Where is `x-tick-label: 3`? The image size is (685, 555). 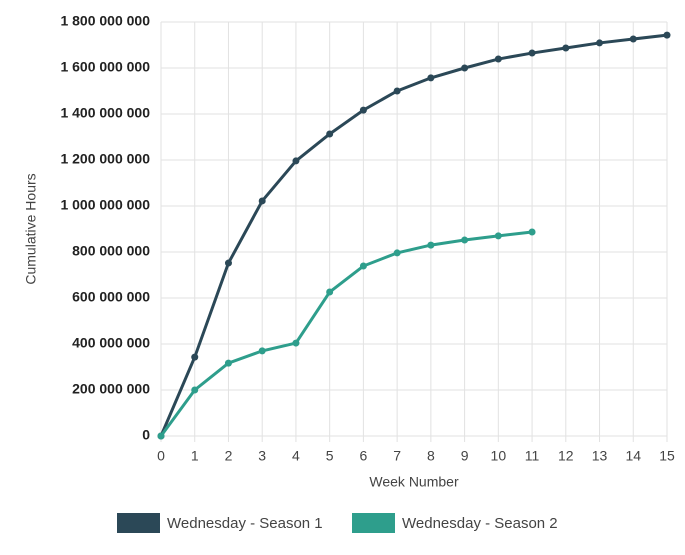
x-tick-label: 3 is located at coordinates (262, 456).